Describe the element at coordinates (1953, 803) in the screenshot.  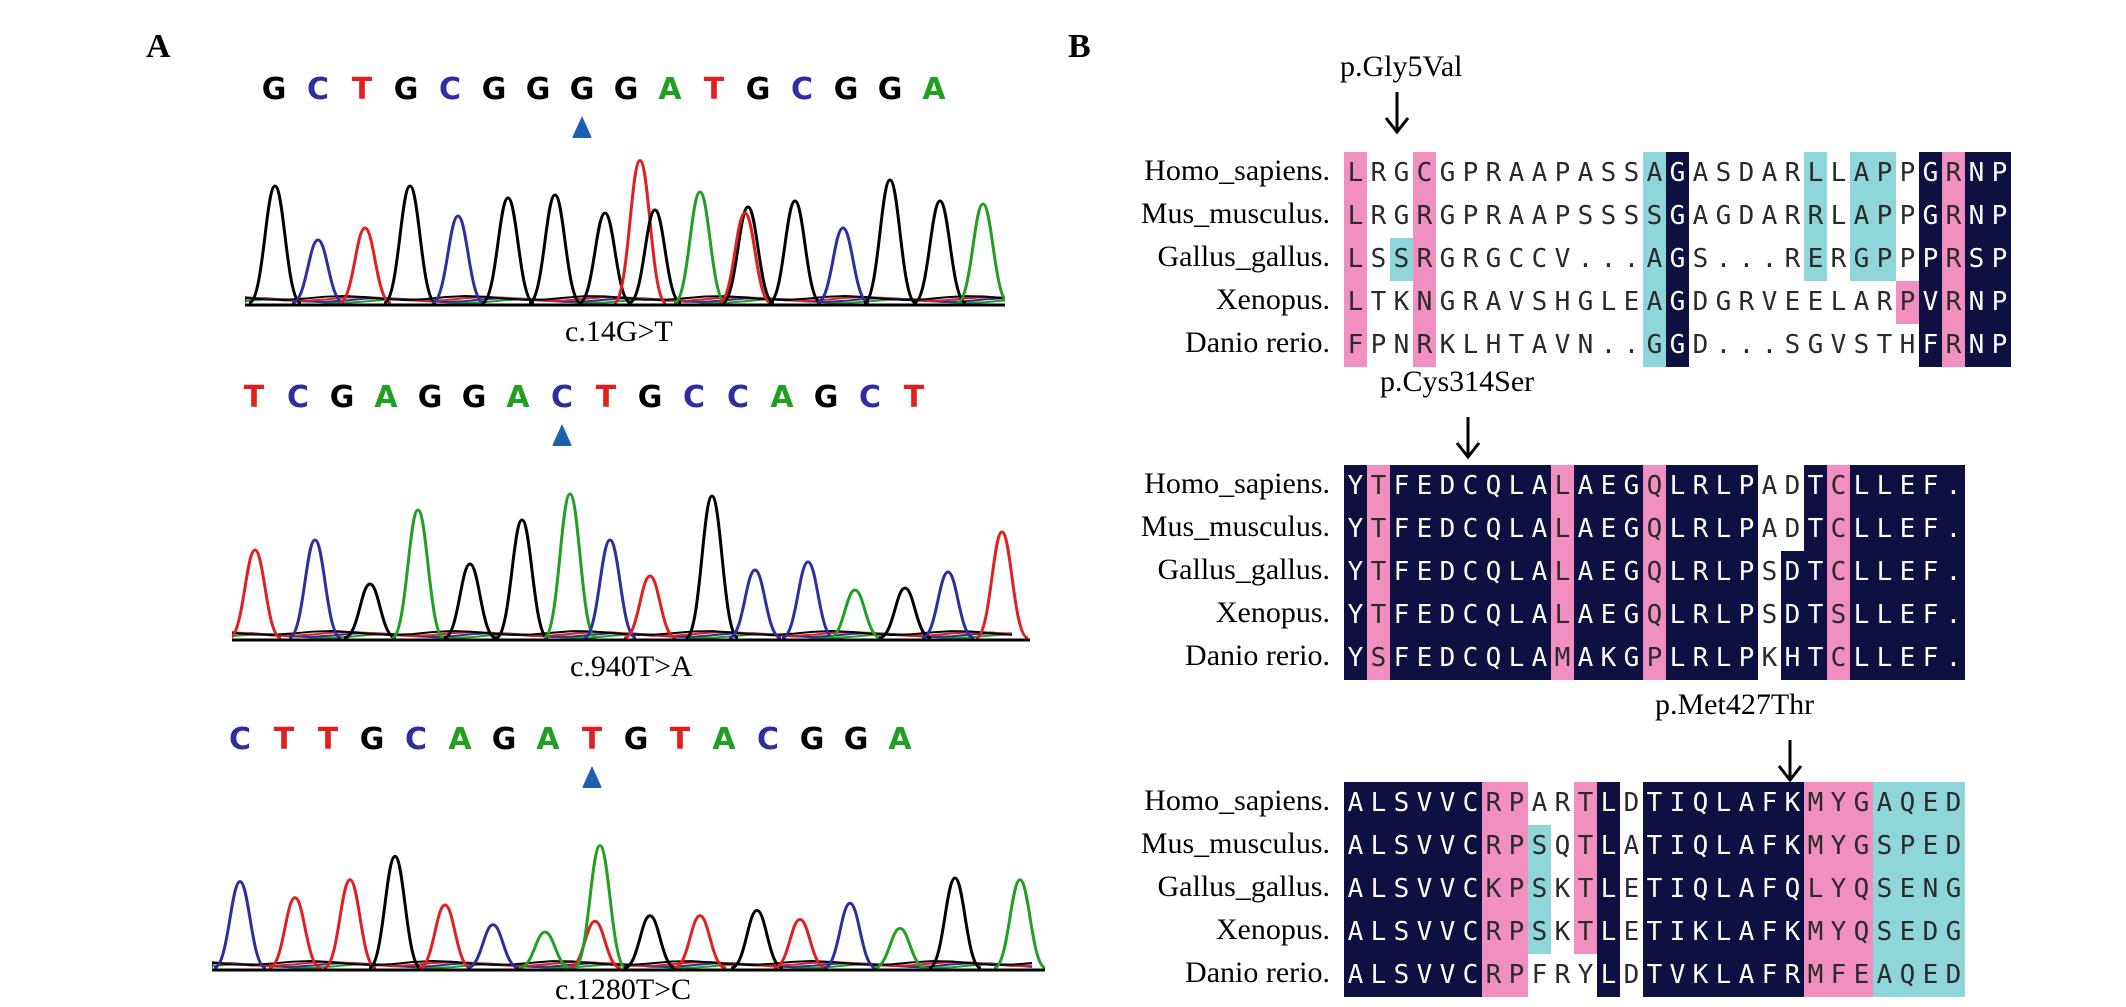
I see `residue: D` at that location.